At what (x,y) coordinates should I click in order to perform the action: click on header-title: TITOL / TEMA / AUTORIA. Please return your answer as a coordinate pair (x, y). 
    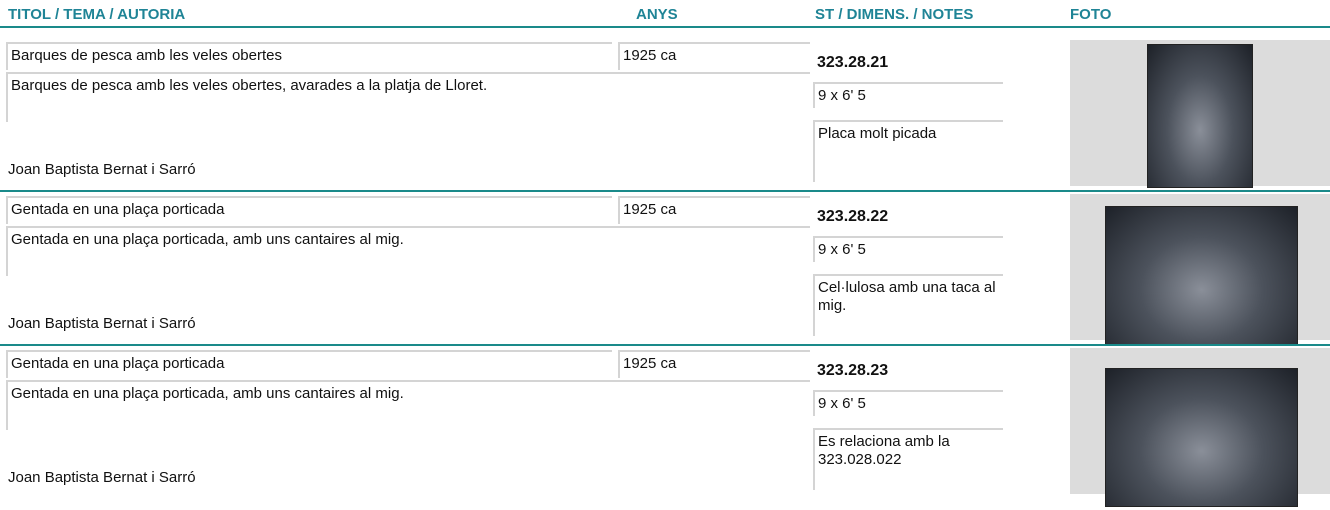
    Looking at the image, I should click on (97, 14).